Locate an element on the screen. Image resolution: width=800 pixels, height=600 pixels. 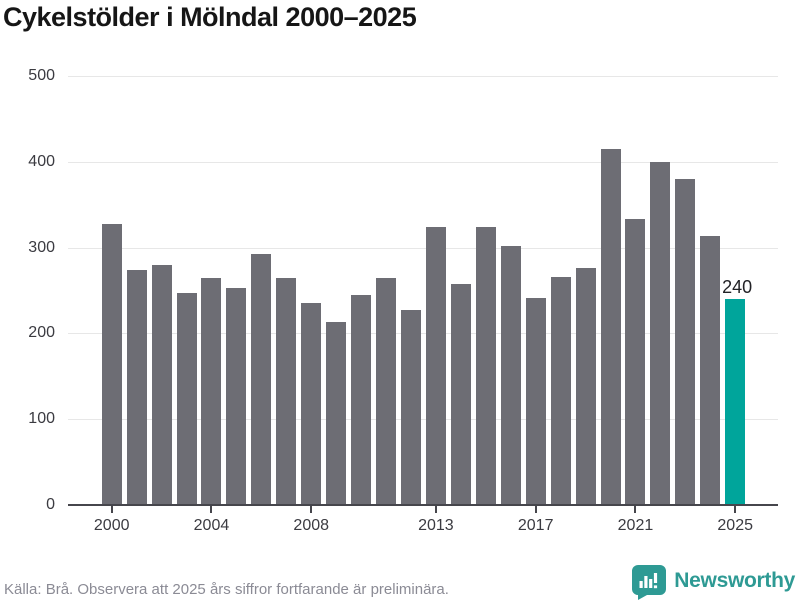
y-axis-label-300: 300 is located at coordinates (41, 247).